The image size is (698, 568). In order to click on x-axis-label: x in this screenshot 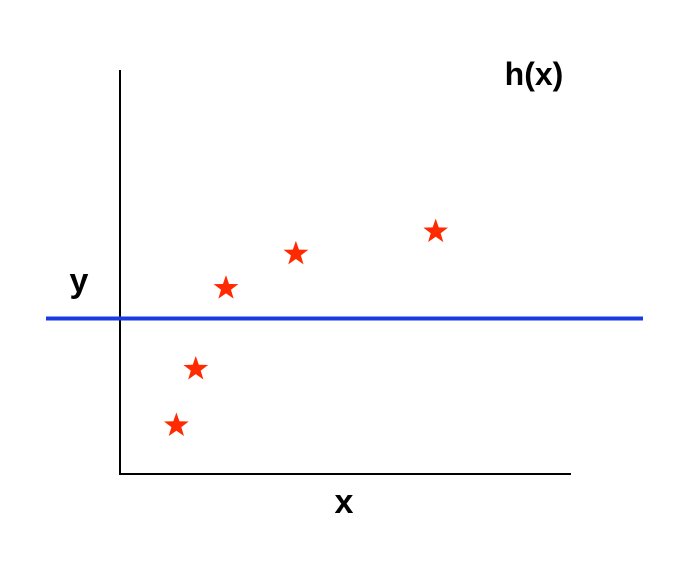, I will do `click(344, 502)`.